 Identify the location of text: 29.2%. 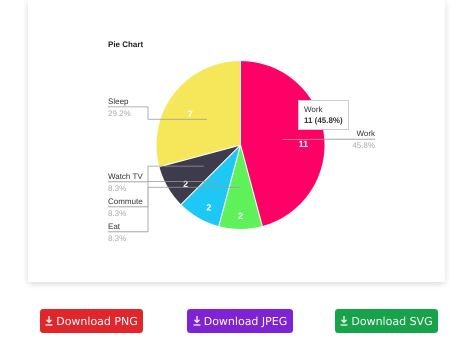
(119, 113).